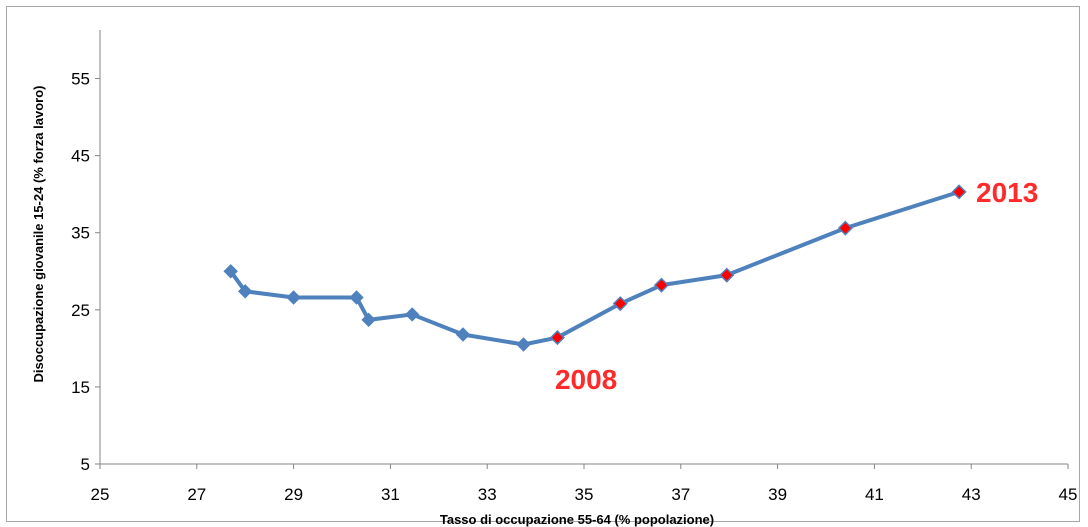  What do you see at coordinates (293, 494) in the screenshot?
I see `x-tick-label: 29` at bounding box center [293, 494].